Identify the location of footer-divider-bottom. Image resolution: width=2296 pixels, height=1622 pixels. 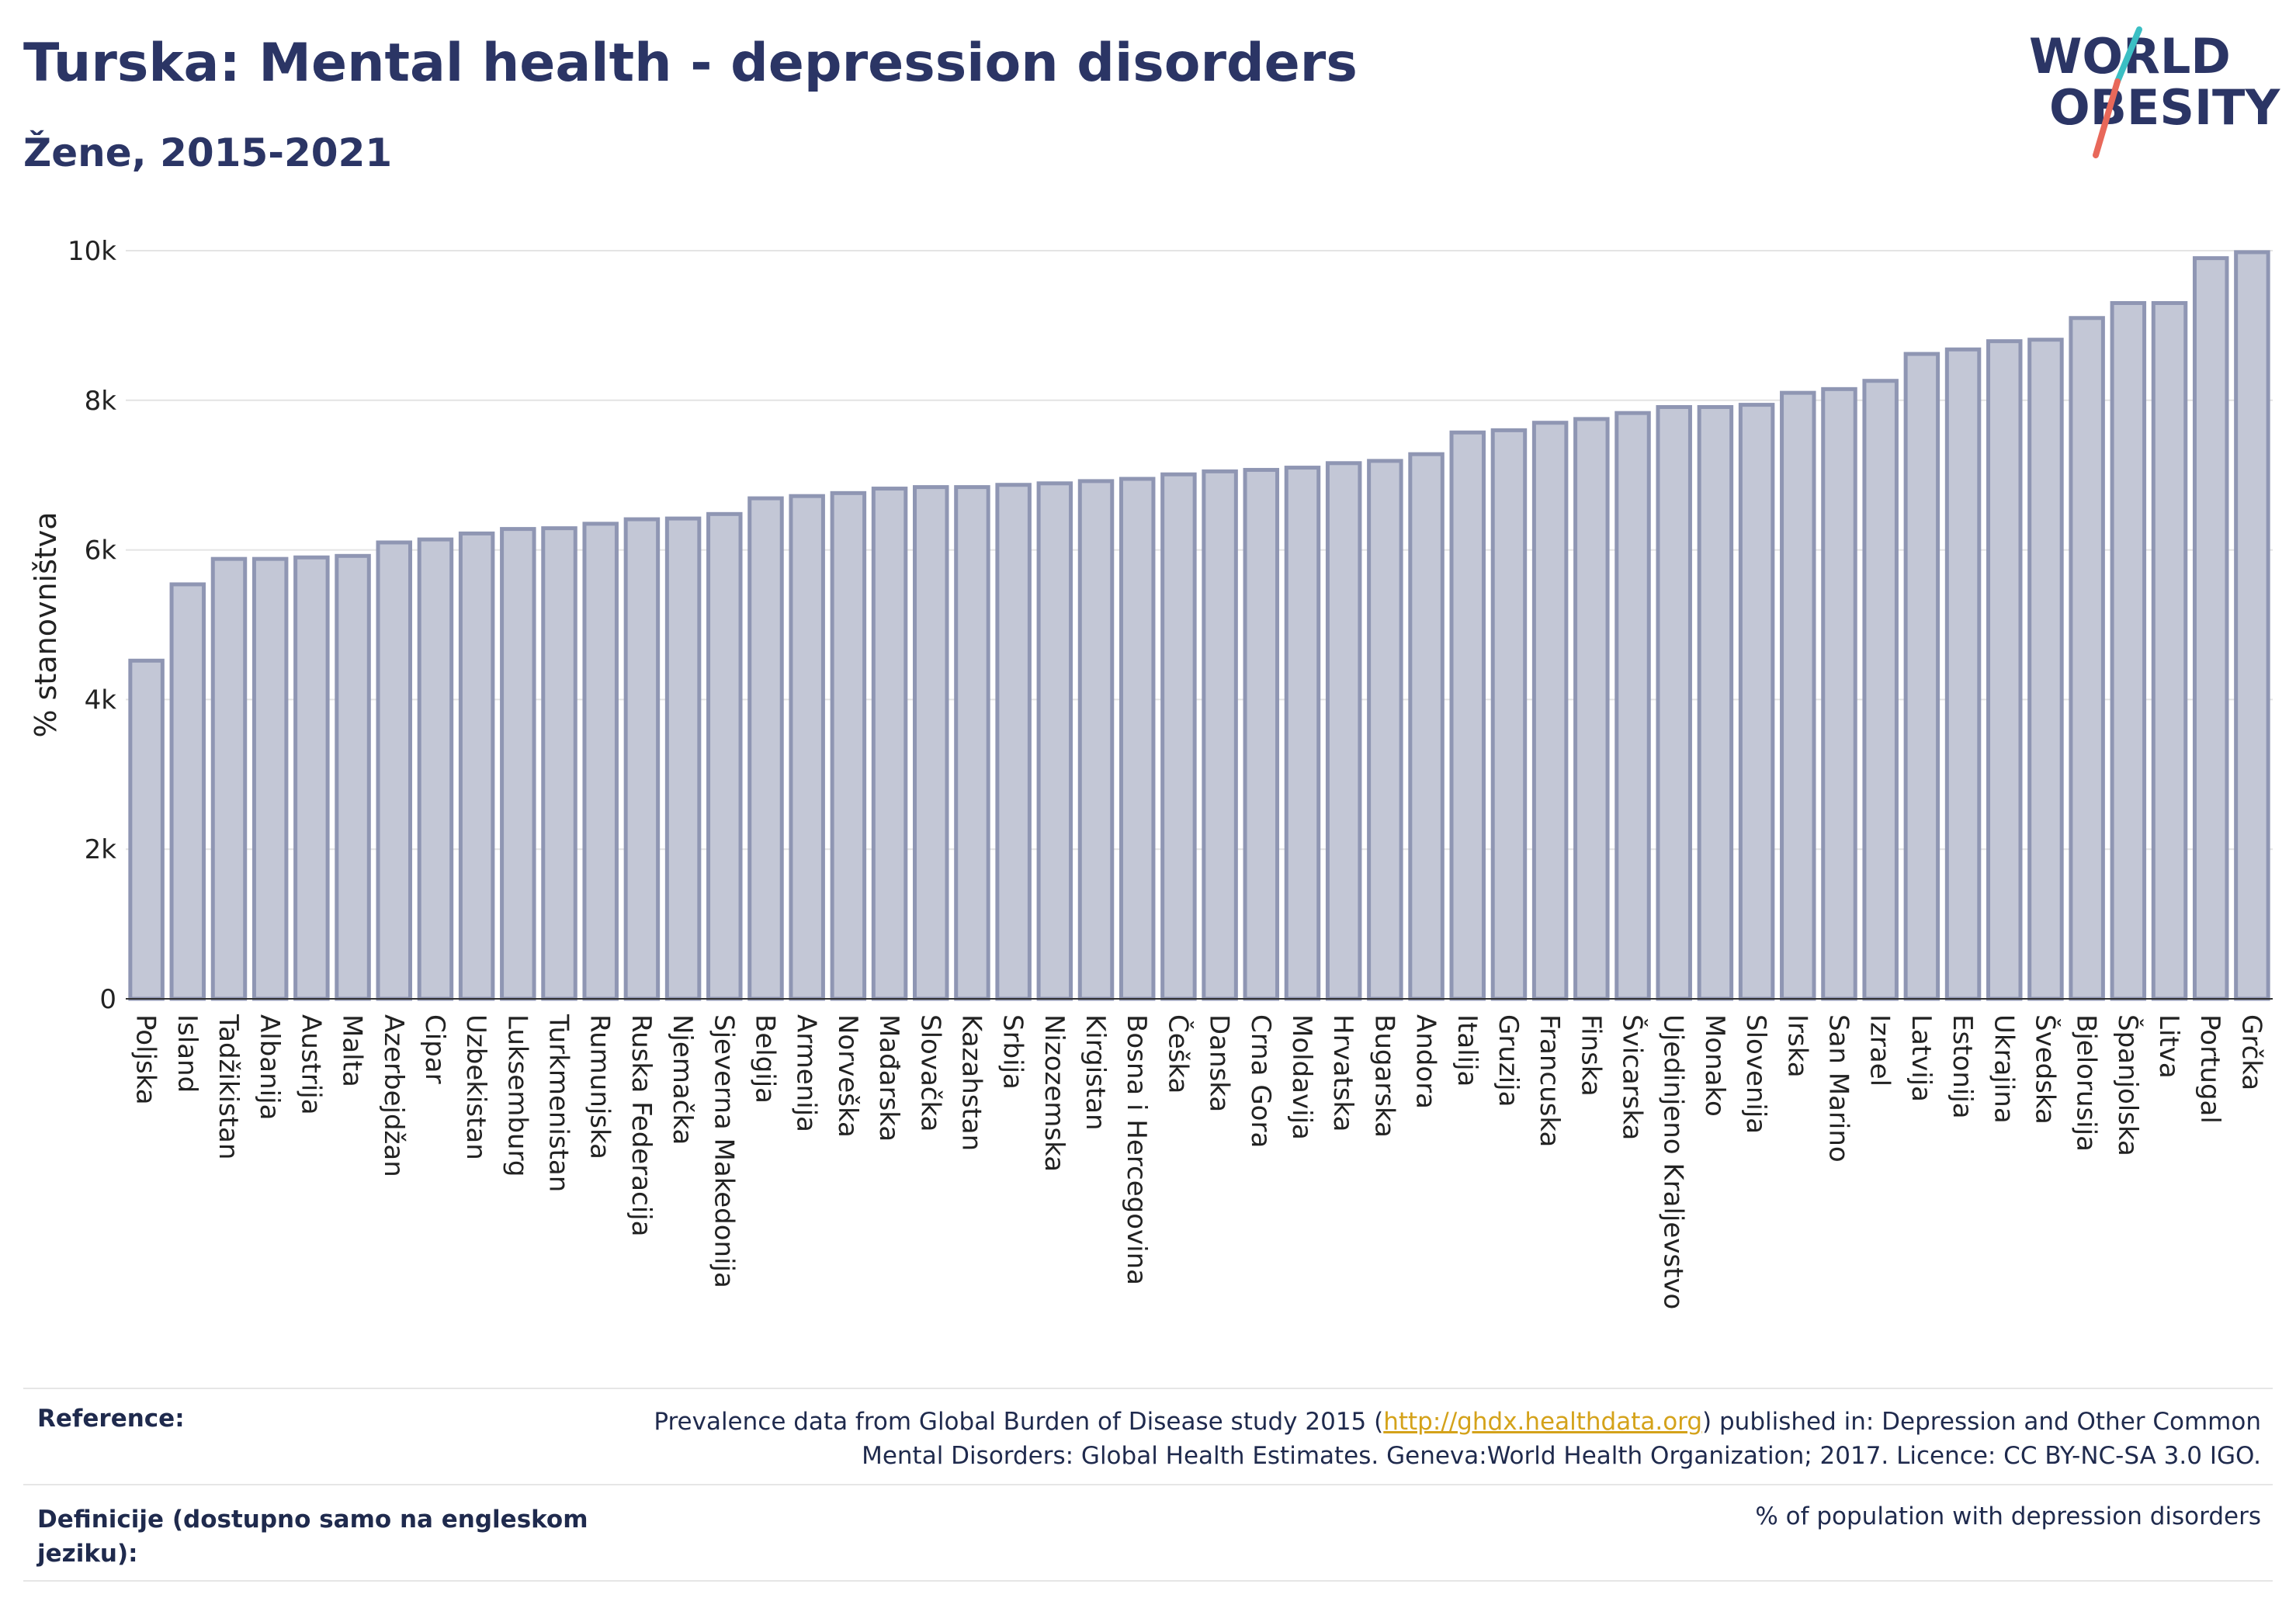
(1148, 1581).